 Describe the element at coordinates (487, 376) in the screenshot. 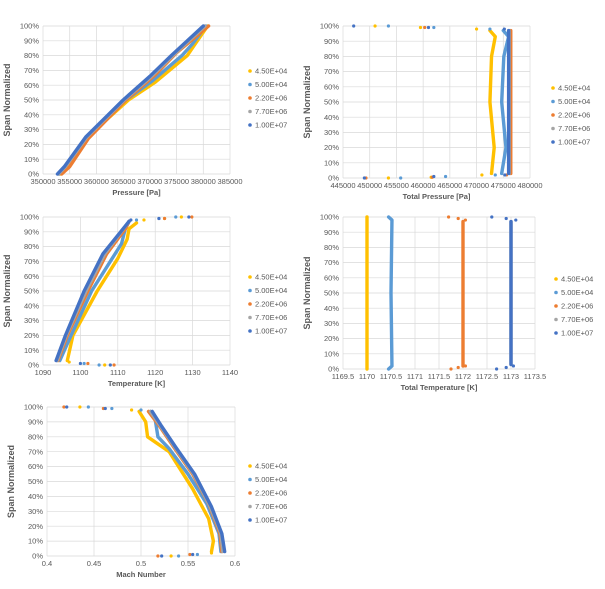

I see `x-tick-label: 1172.5` at that location.